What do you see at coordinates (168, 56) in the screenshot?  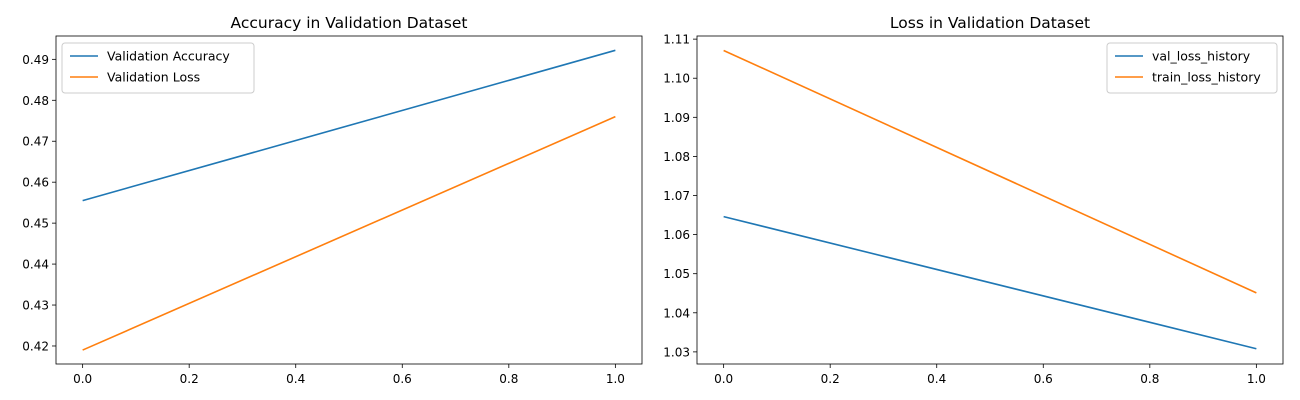 I see `legend-label: Validation Accuracy` at bounding box center [168, 56].